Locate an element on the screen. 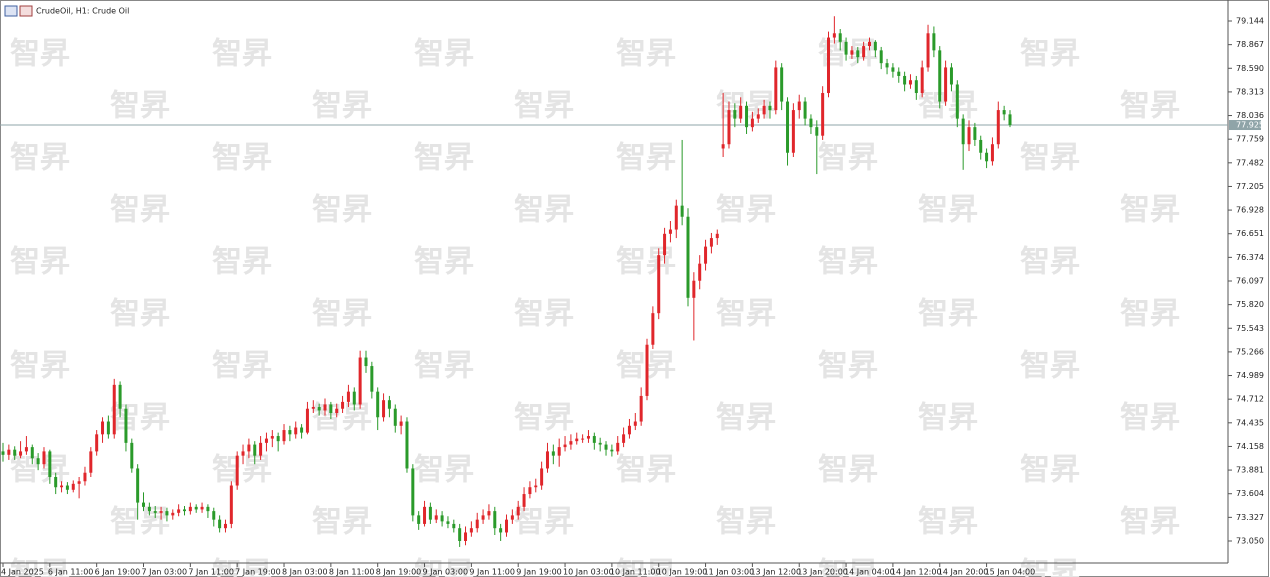  x-tick-label: 9 Jan 03:00 is located at coordinates (446, 572).